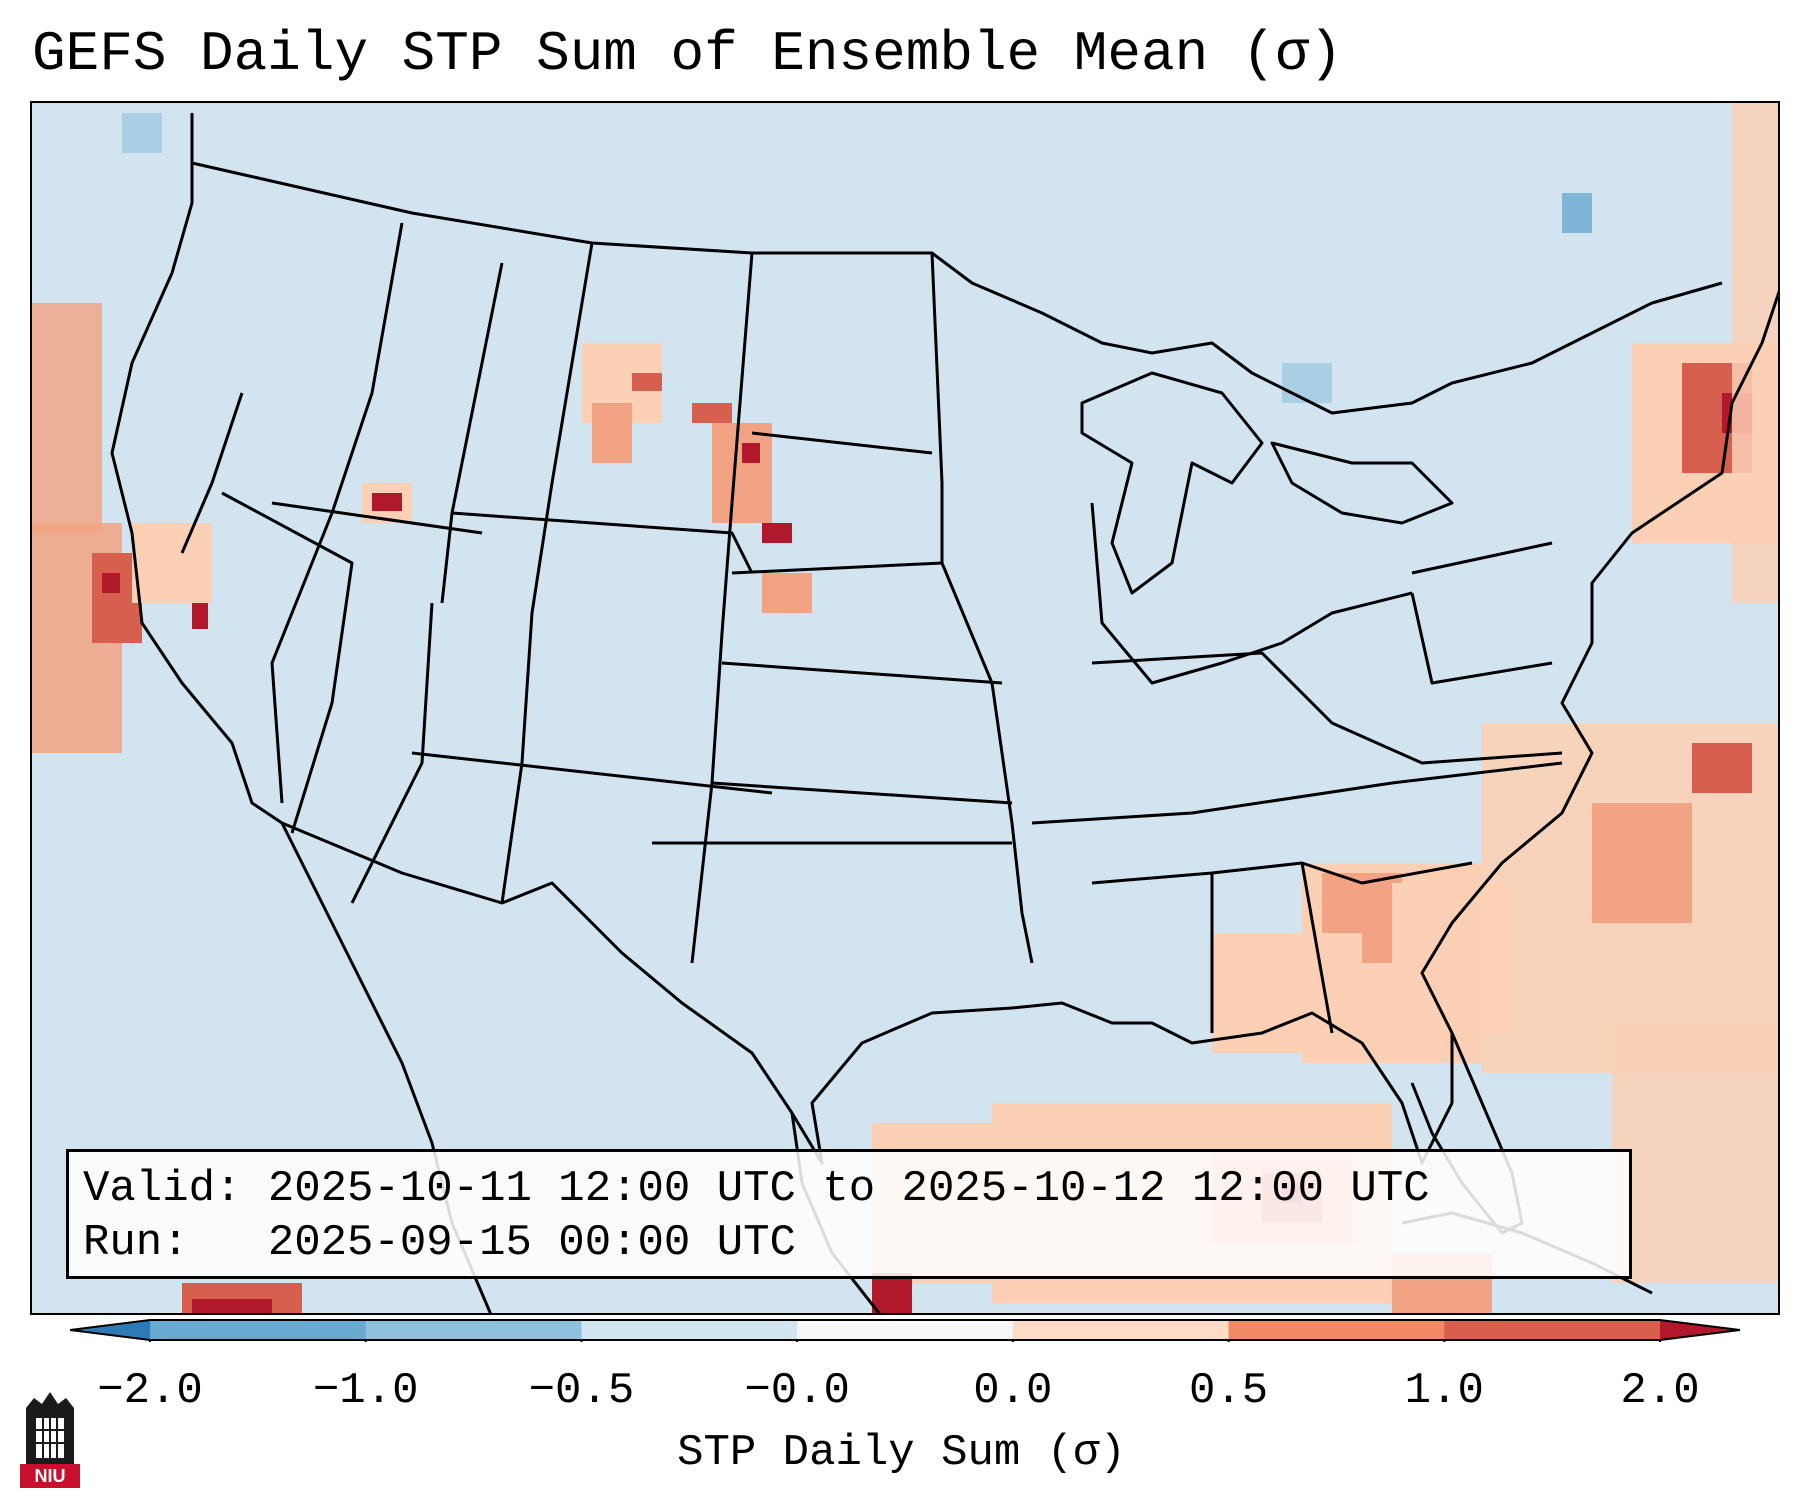 This screenshot has height=1506, width=1803. I want to click on colorbar, so click(905, 1330).